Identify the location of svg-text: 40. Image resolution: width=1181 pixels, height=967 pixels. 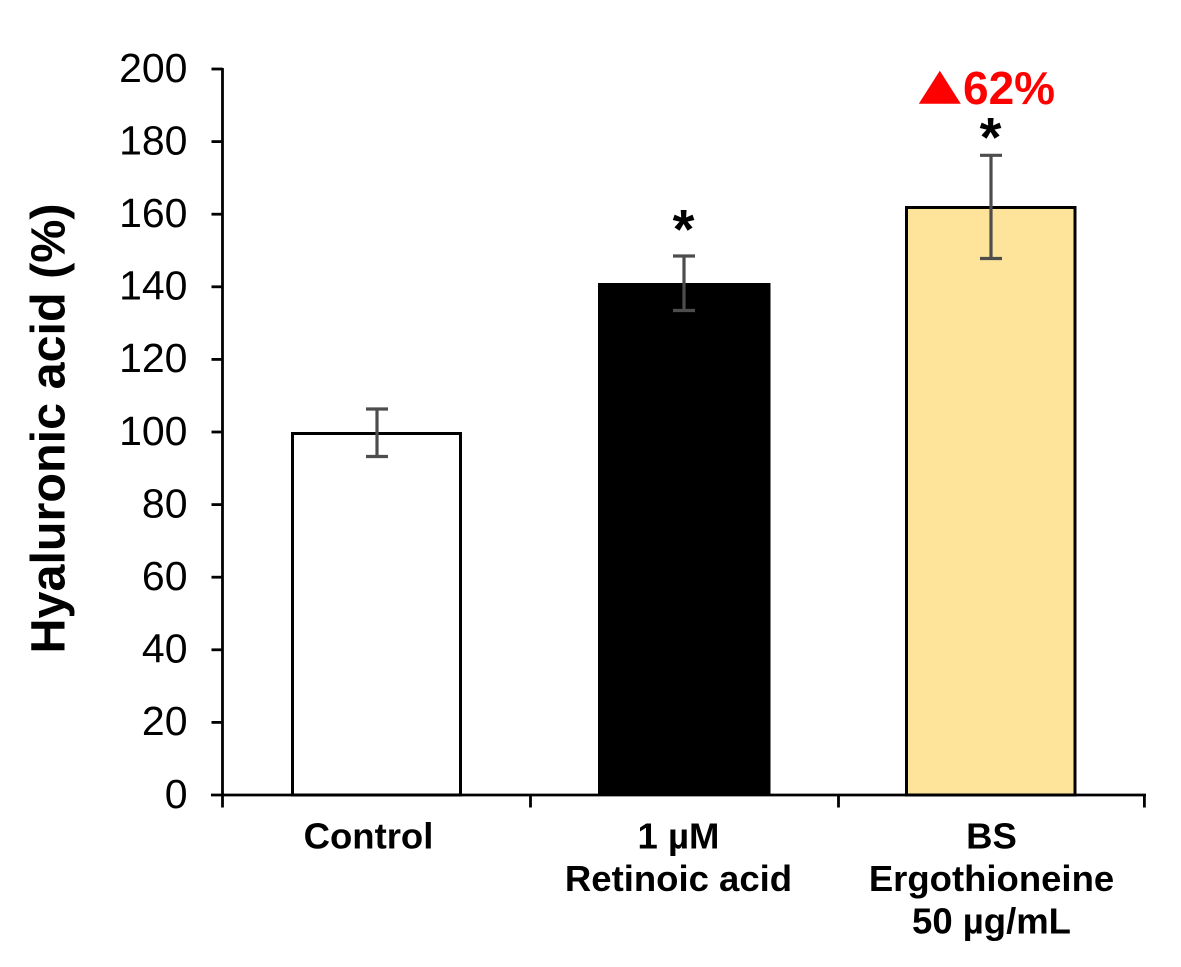
(165, 649).